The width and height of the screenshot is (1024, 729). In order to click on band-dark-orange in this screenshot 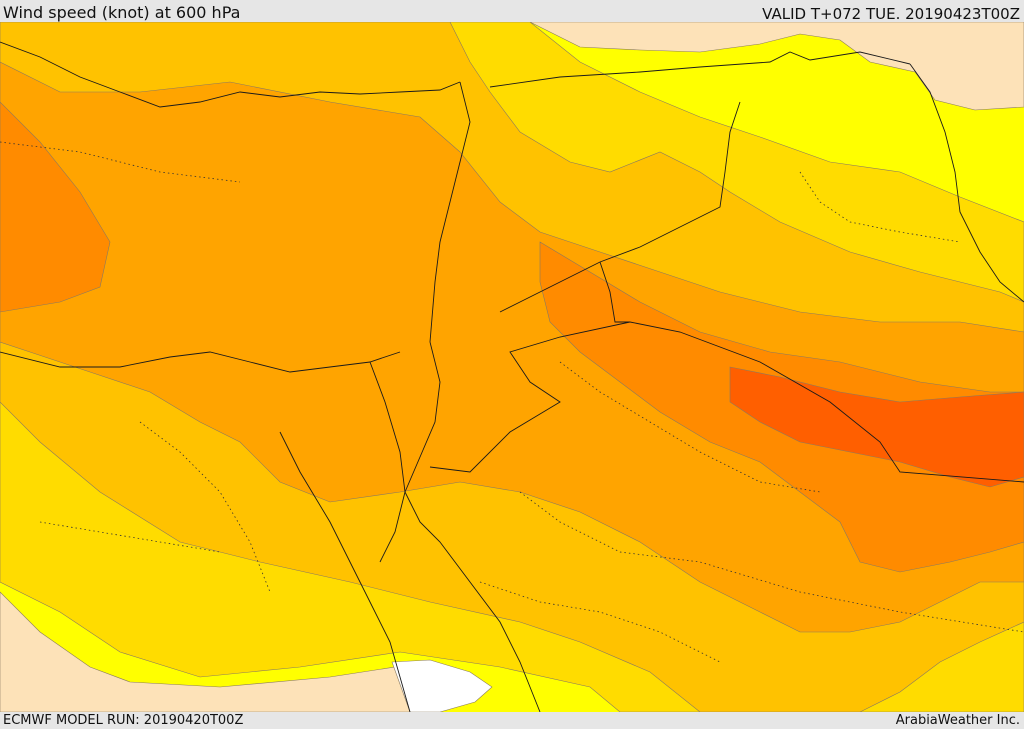, I will do `click(55, 207)`.